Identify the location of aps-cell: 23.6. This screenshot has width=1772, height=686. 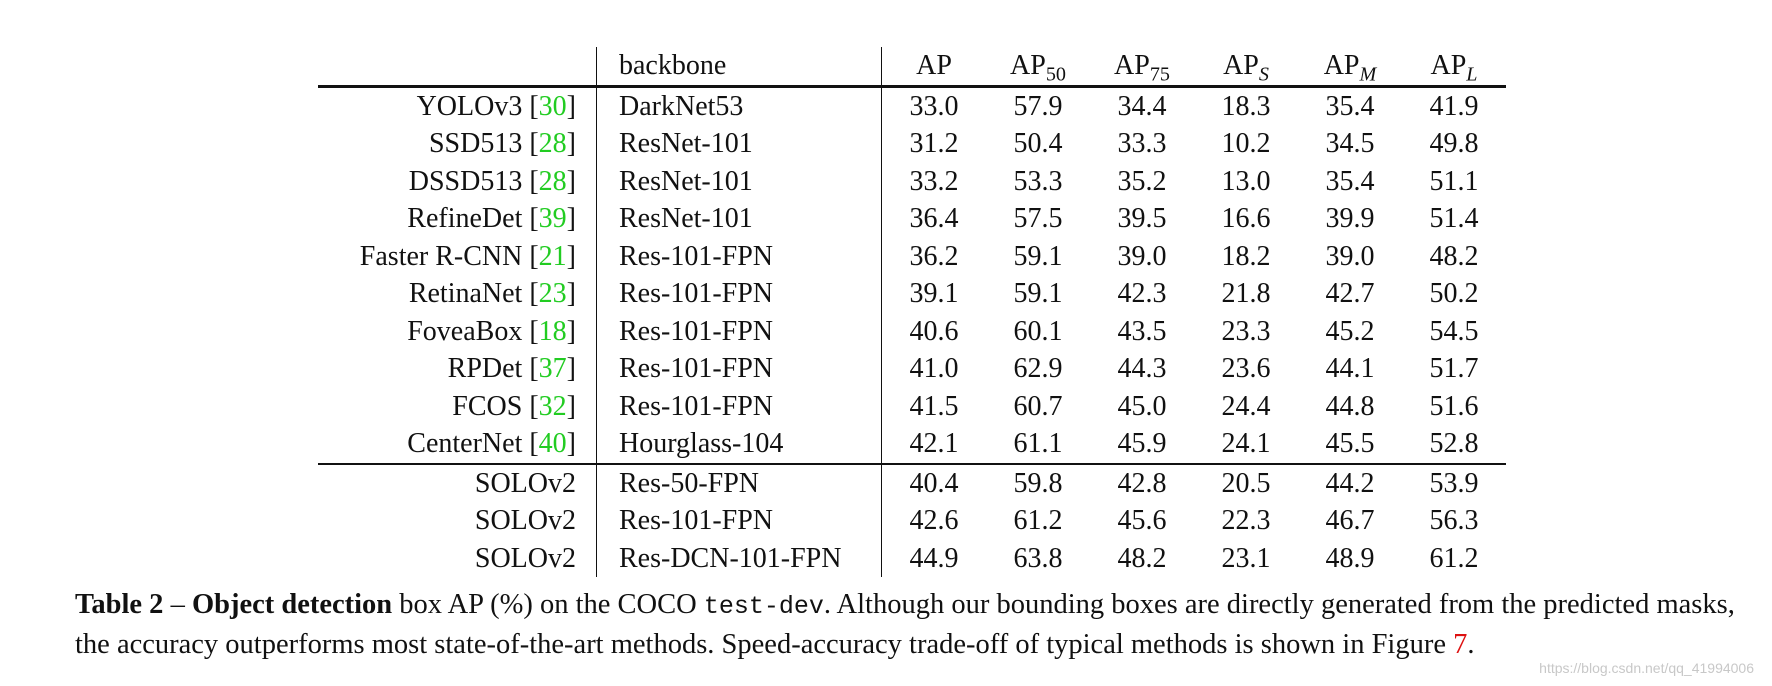
(1246, 368).